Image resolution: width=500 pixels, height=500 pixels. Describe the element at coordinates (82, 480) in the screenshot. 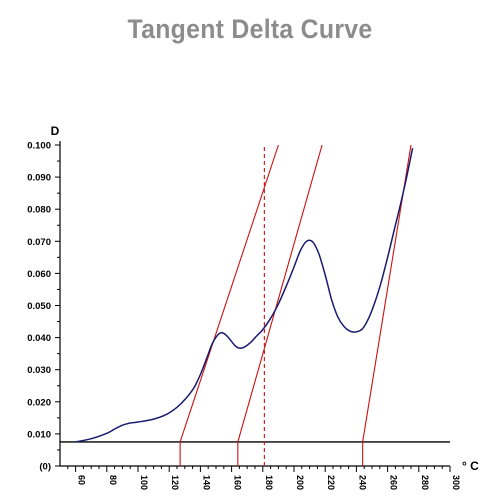

I see `x-tick-label: 60` at that location.